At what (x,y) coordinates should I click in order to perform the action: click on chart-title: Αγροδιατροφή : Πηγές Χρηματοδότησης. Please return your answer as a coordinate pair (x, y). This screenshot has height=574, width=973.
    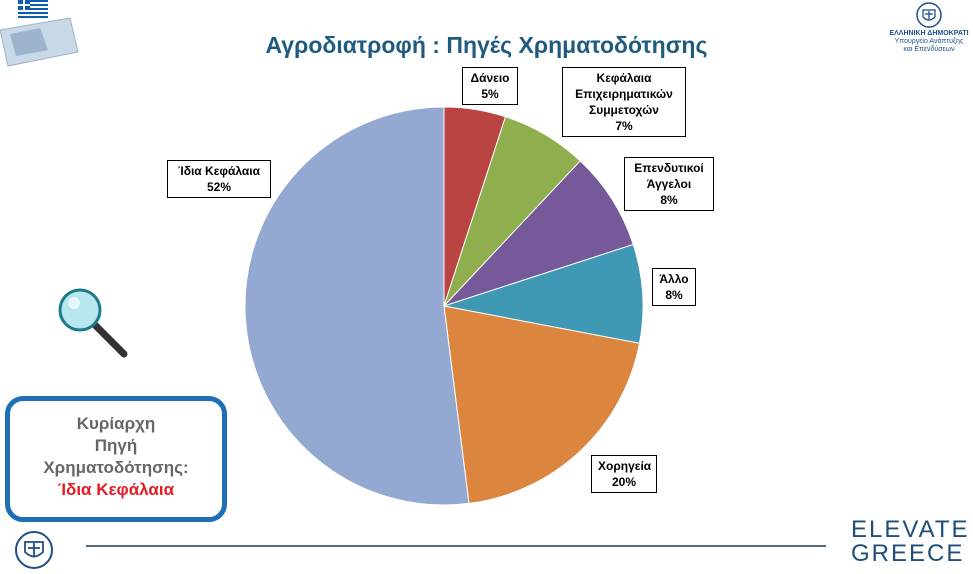
    Looking at the image, I should click on (486, 45).